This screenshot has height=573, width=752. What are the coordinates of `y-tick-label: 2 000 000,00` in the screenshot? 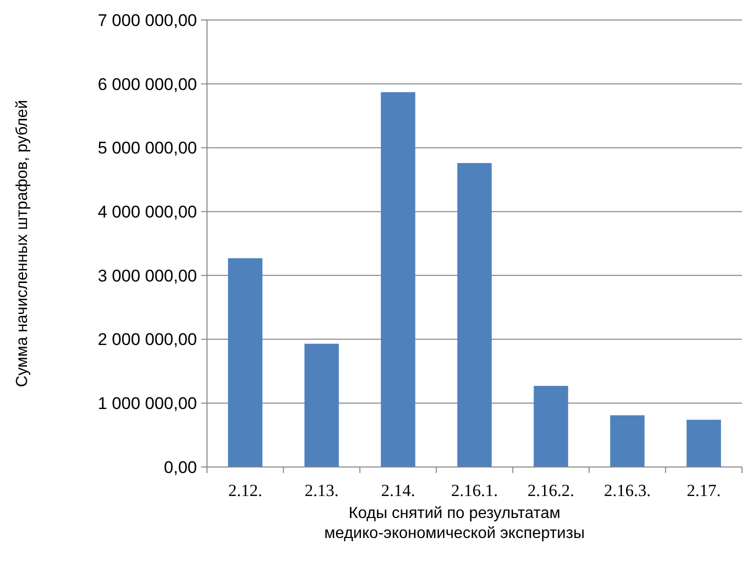 It's located at (147, 340).